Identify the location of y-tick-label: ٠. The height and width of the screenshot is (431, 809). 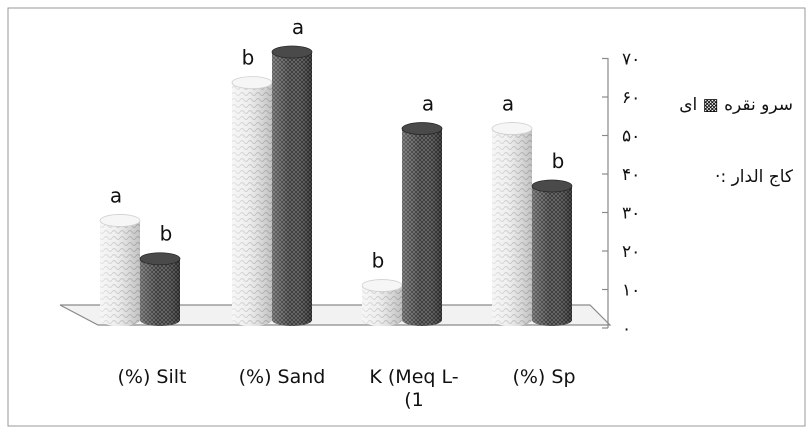
(626, 329).